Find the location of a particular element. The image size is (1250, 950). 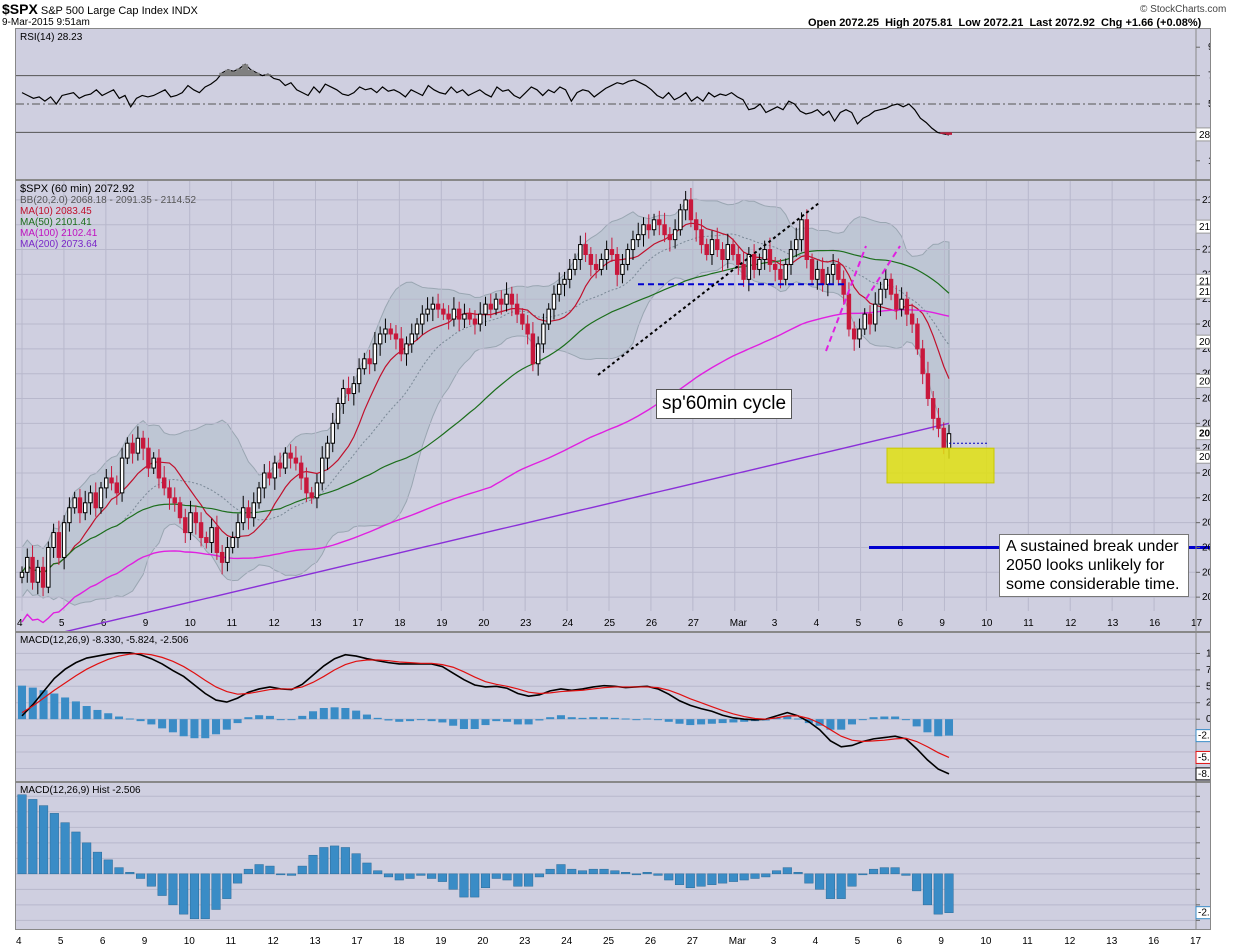

ma200-legend: MA(200) 2073.64 is located at coordinates (59, 244).